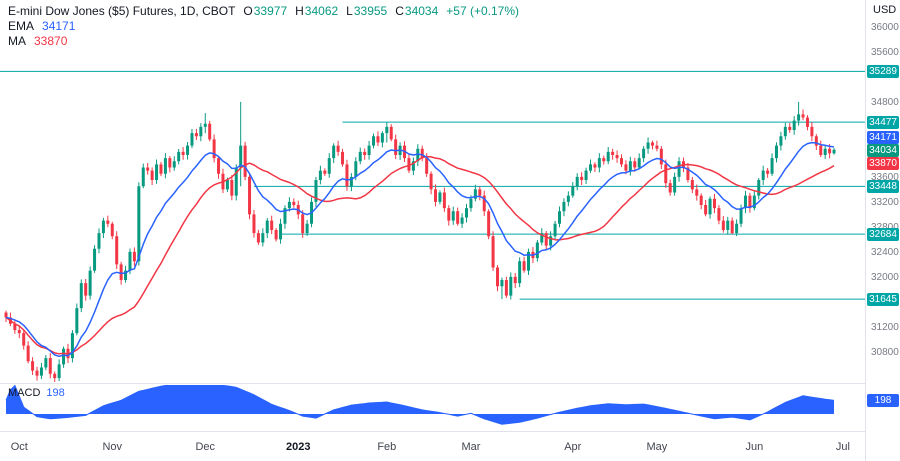  I want to click on price-badge-level: 32684, so click(883, 234).